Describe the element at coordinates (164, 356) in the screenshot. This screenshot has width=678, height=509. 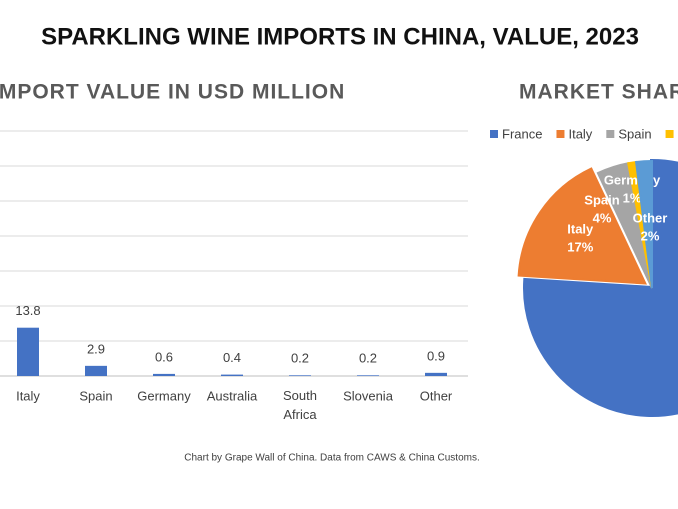
I see `value-label: 0.6` at that location.